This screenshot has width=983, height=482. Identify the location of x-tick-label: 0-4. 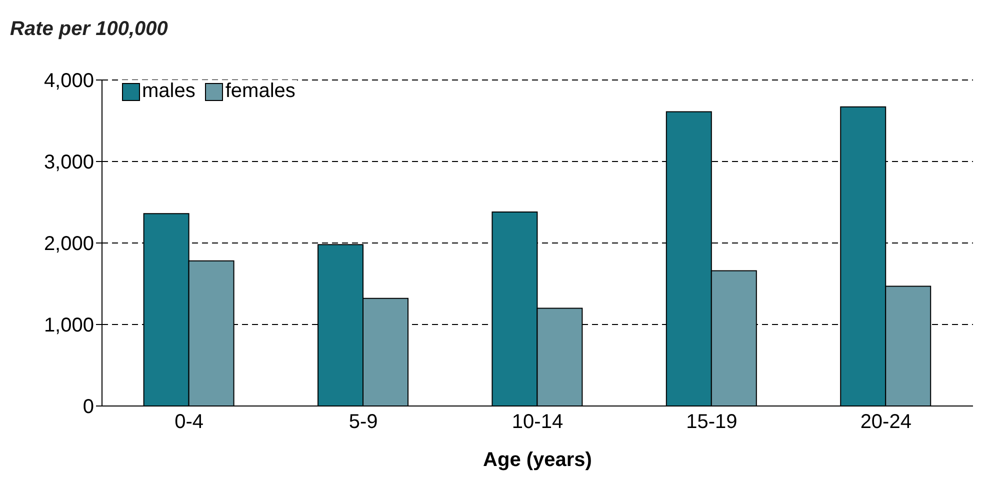
(189, 422).